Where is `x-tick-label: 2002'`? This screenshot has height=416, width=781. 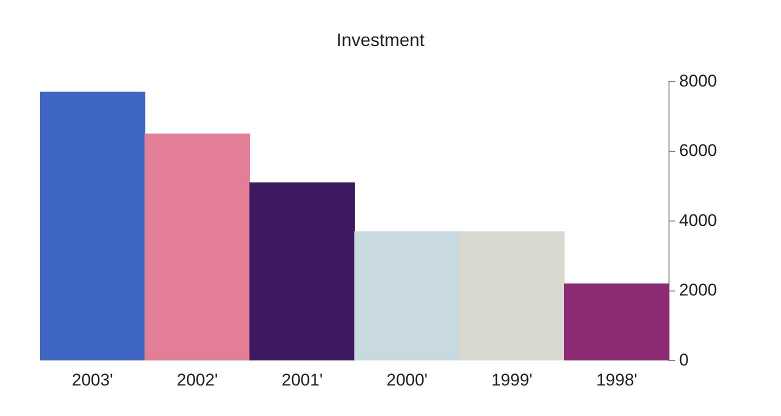
x-tick-label: 2002' is located at coordinates (197, 380).